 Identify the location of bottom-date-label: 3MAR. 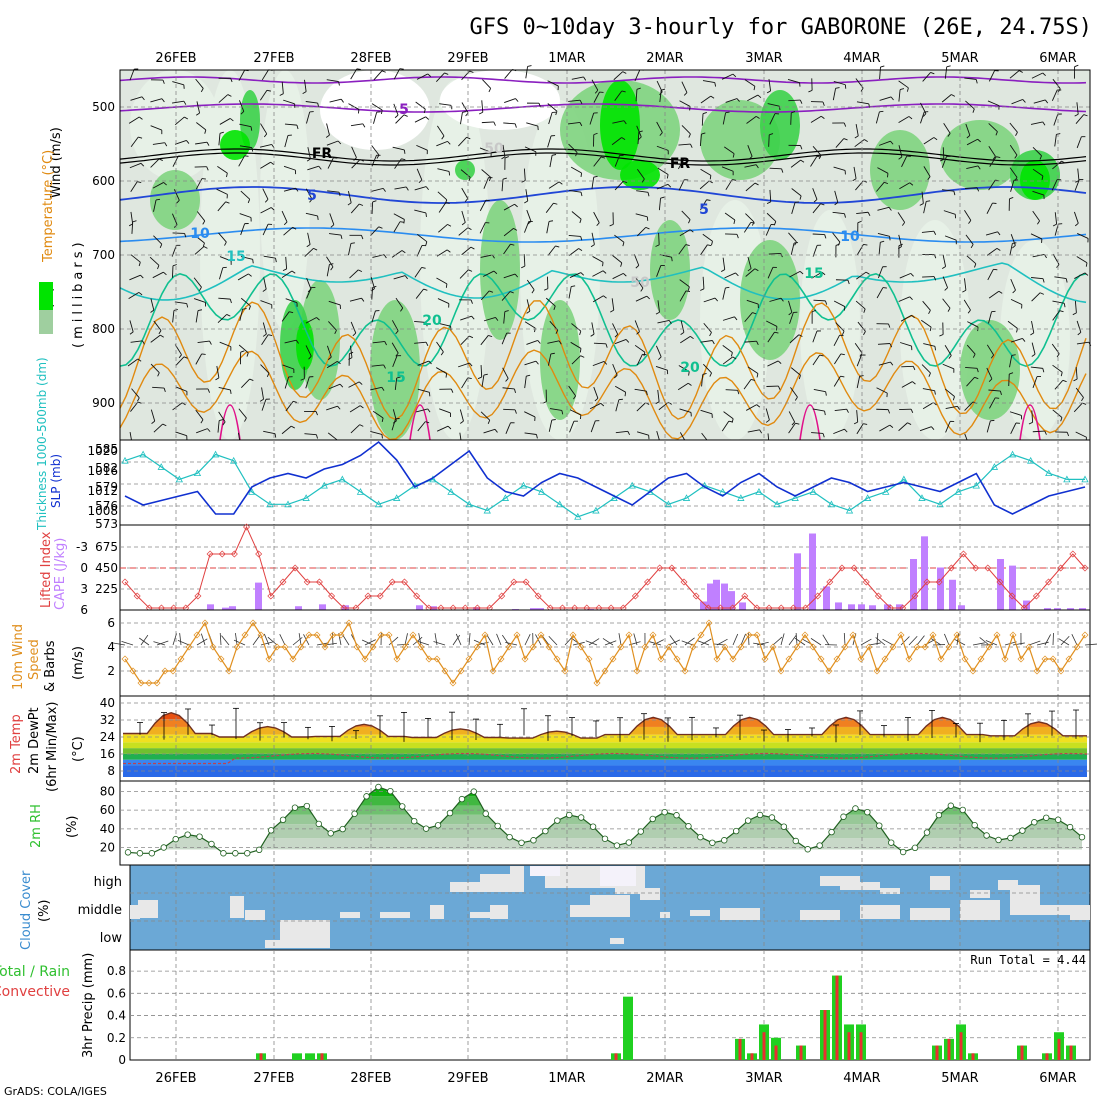
(763, 1078).